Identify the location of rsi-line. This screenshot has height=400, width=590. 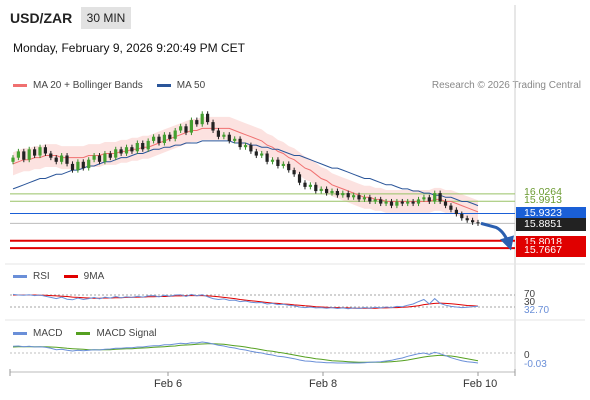
(245, 301).